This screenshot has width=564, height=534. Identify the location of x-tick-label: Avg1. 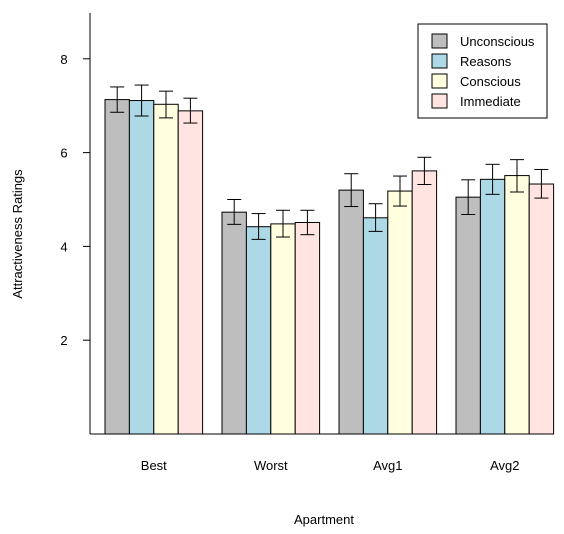
(387, 465).